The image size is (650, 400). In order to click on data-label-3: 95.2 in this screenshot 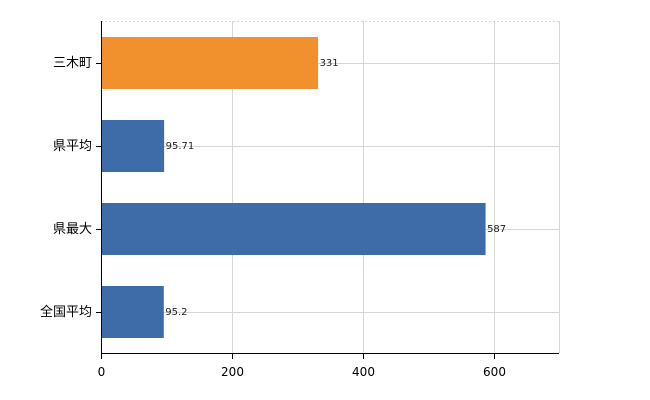, I will do `click(176, 312)`.